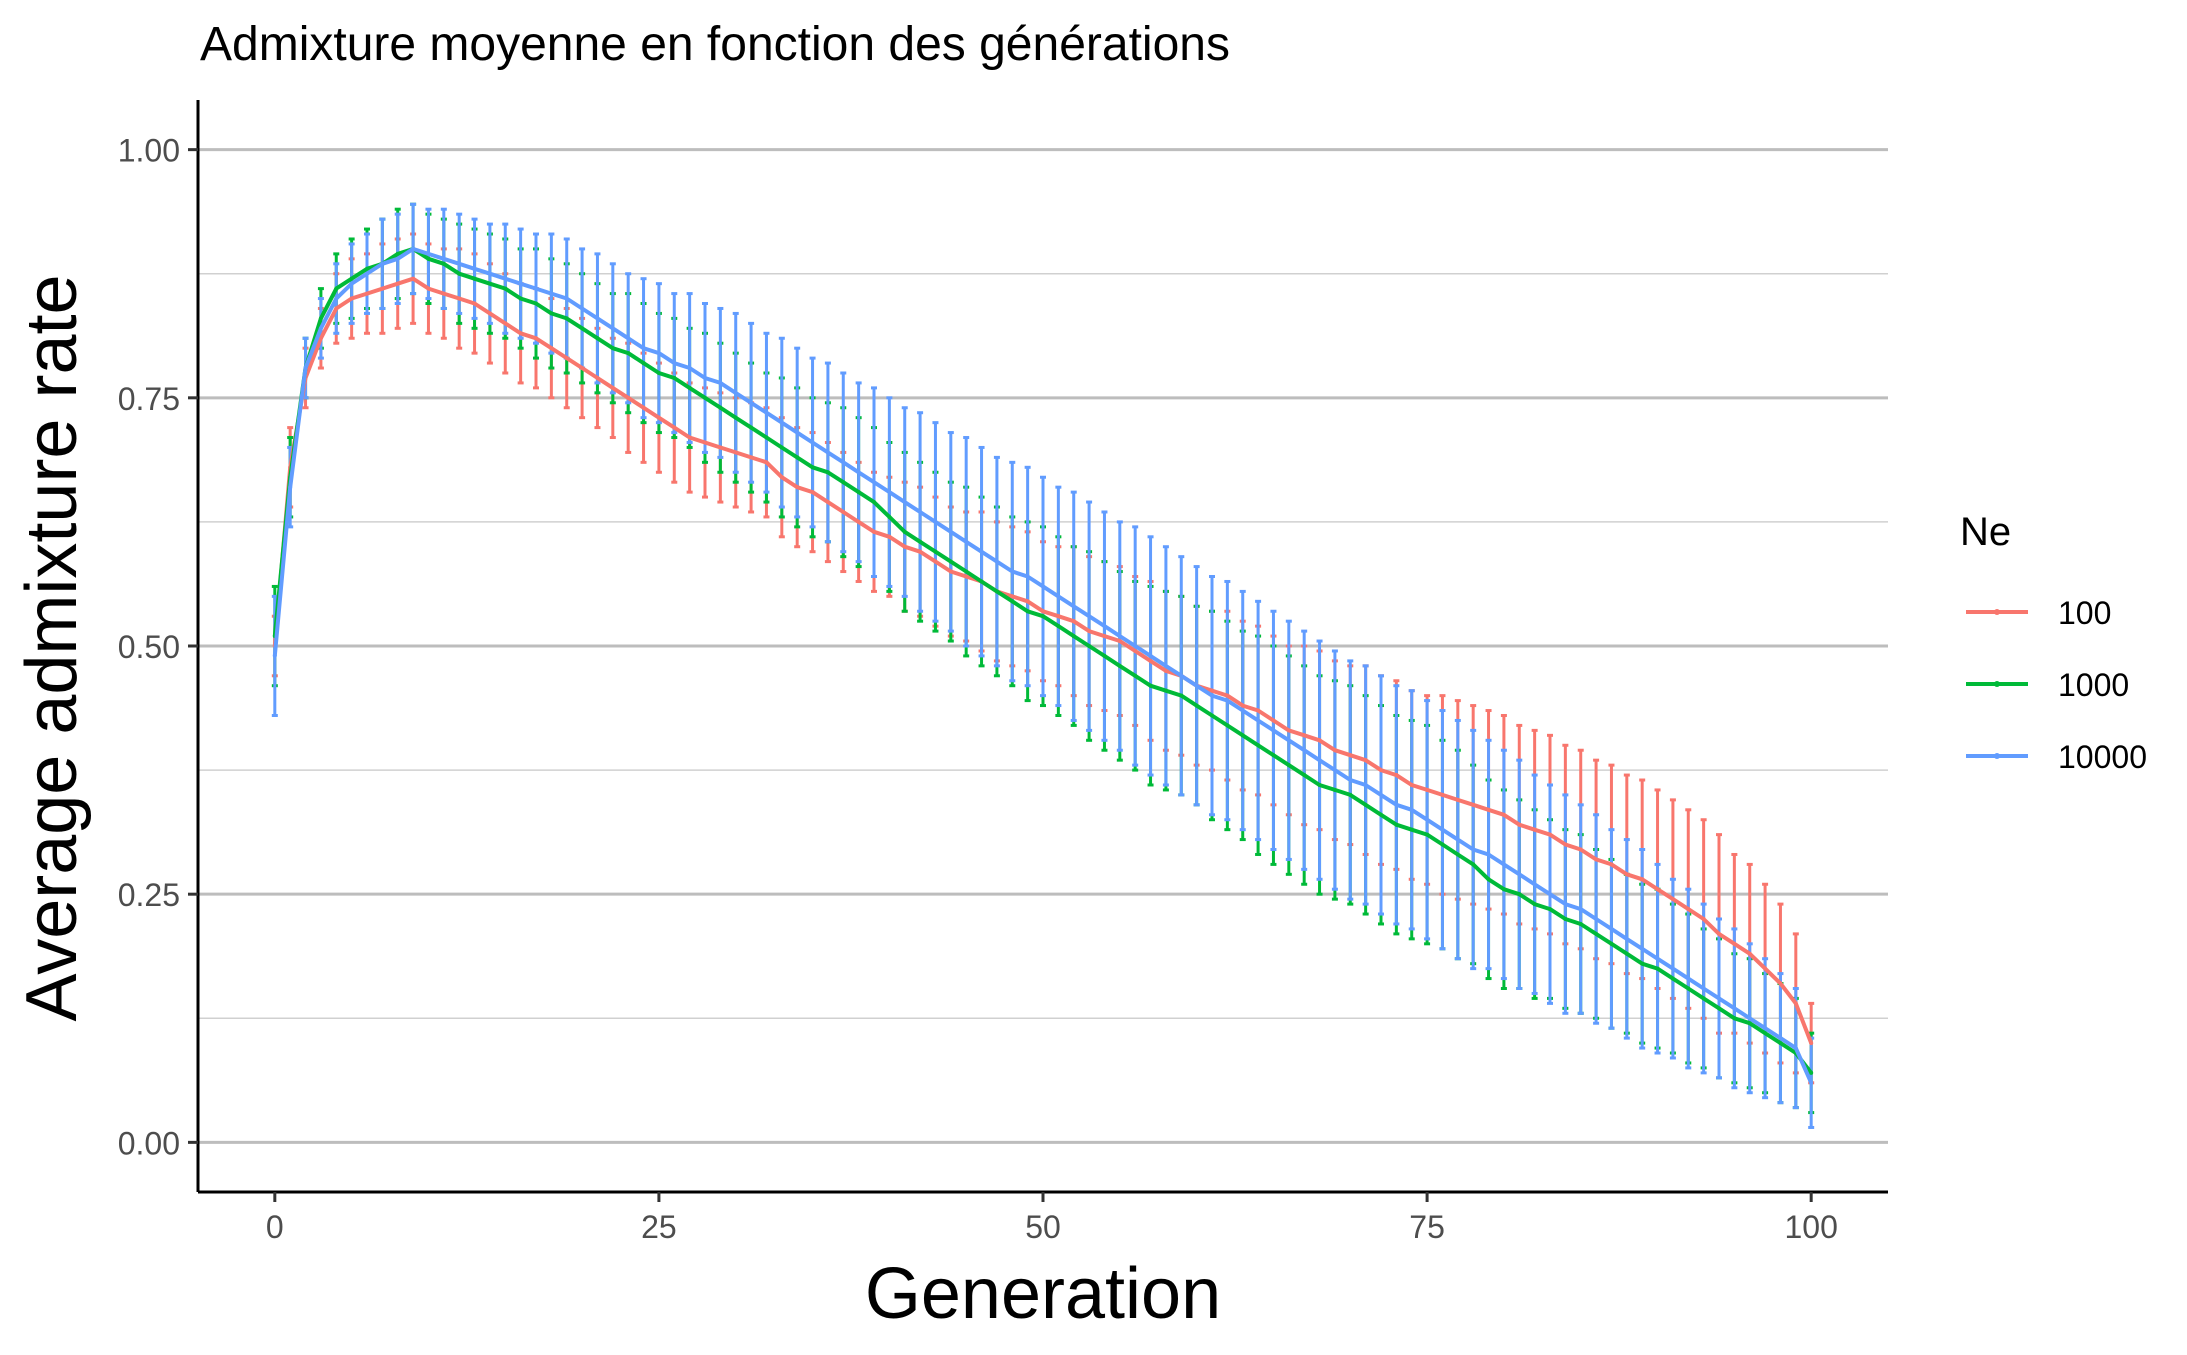 The height and width of the screenshot is (1355, 2187). What do you see at coordinates (149, 151) in the screenshot?
I see `y-tick-label: 1.00` at bounding box center [149, 151].